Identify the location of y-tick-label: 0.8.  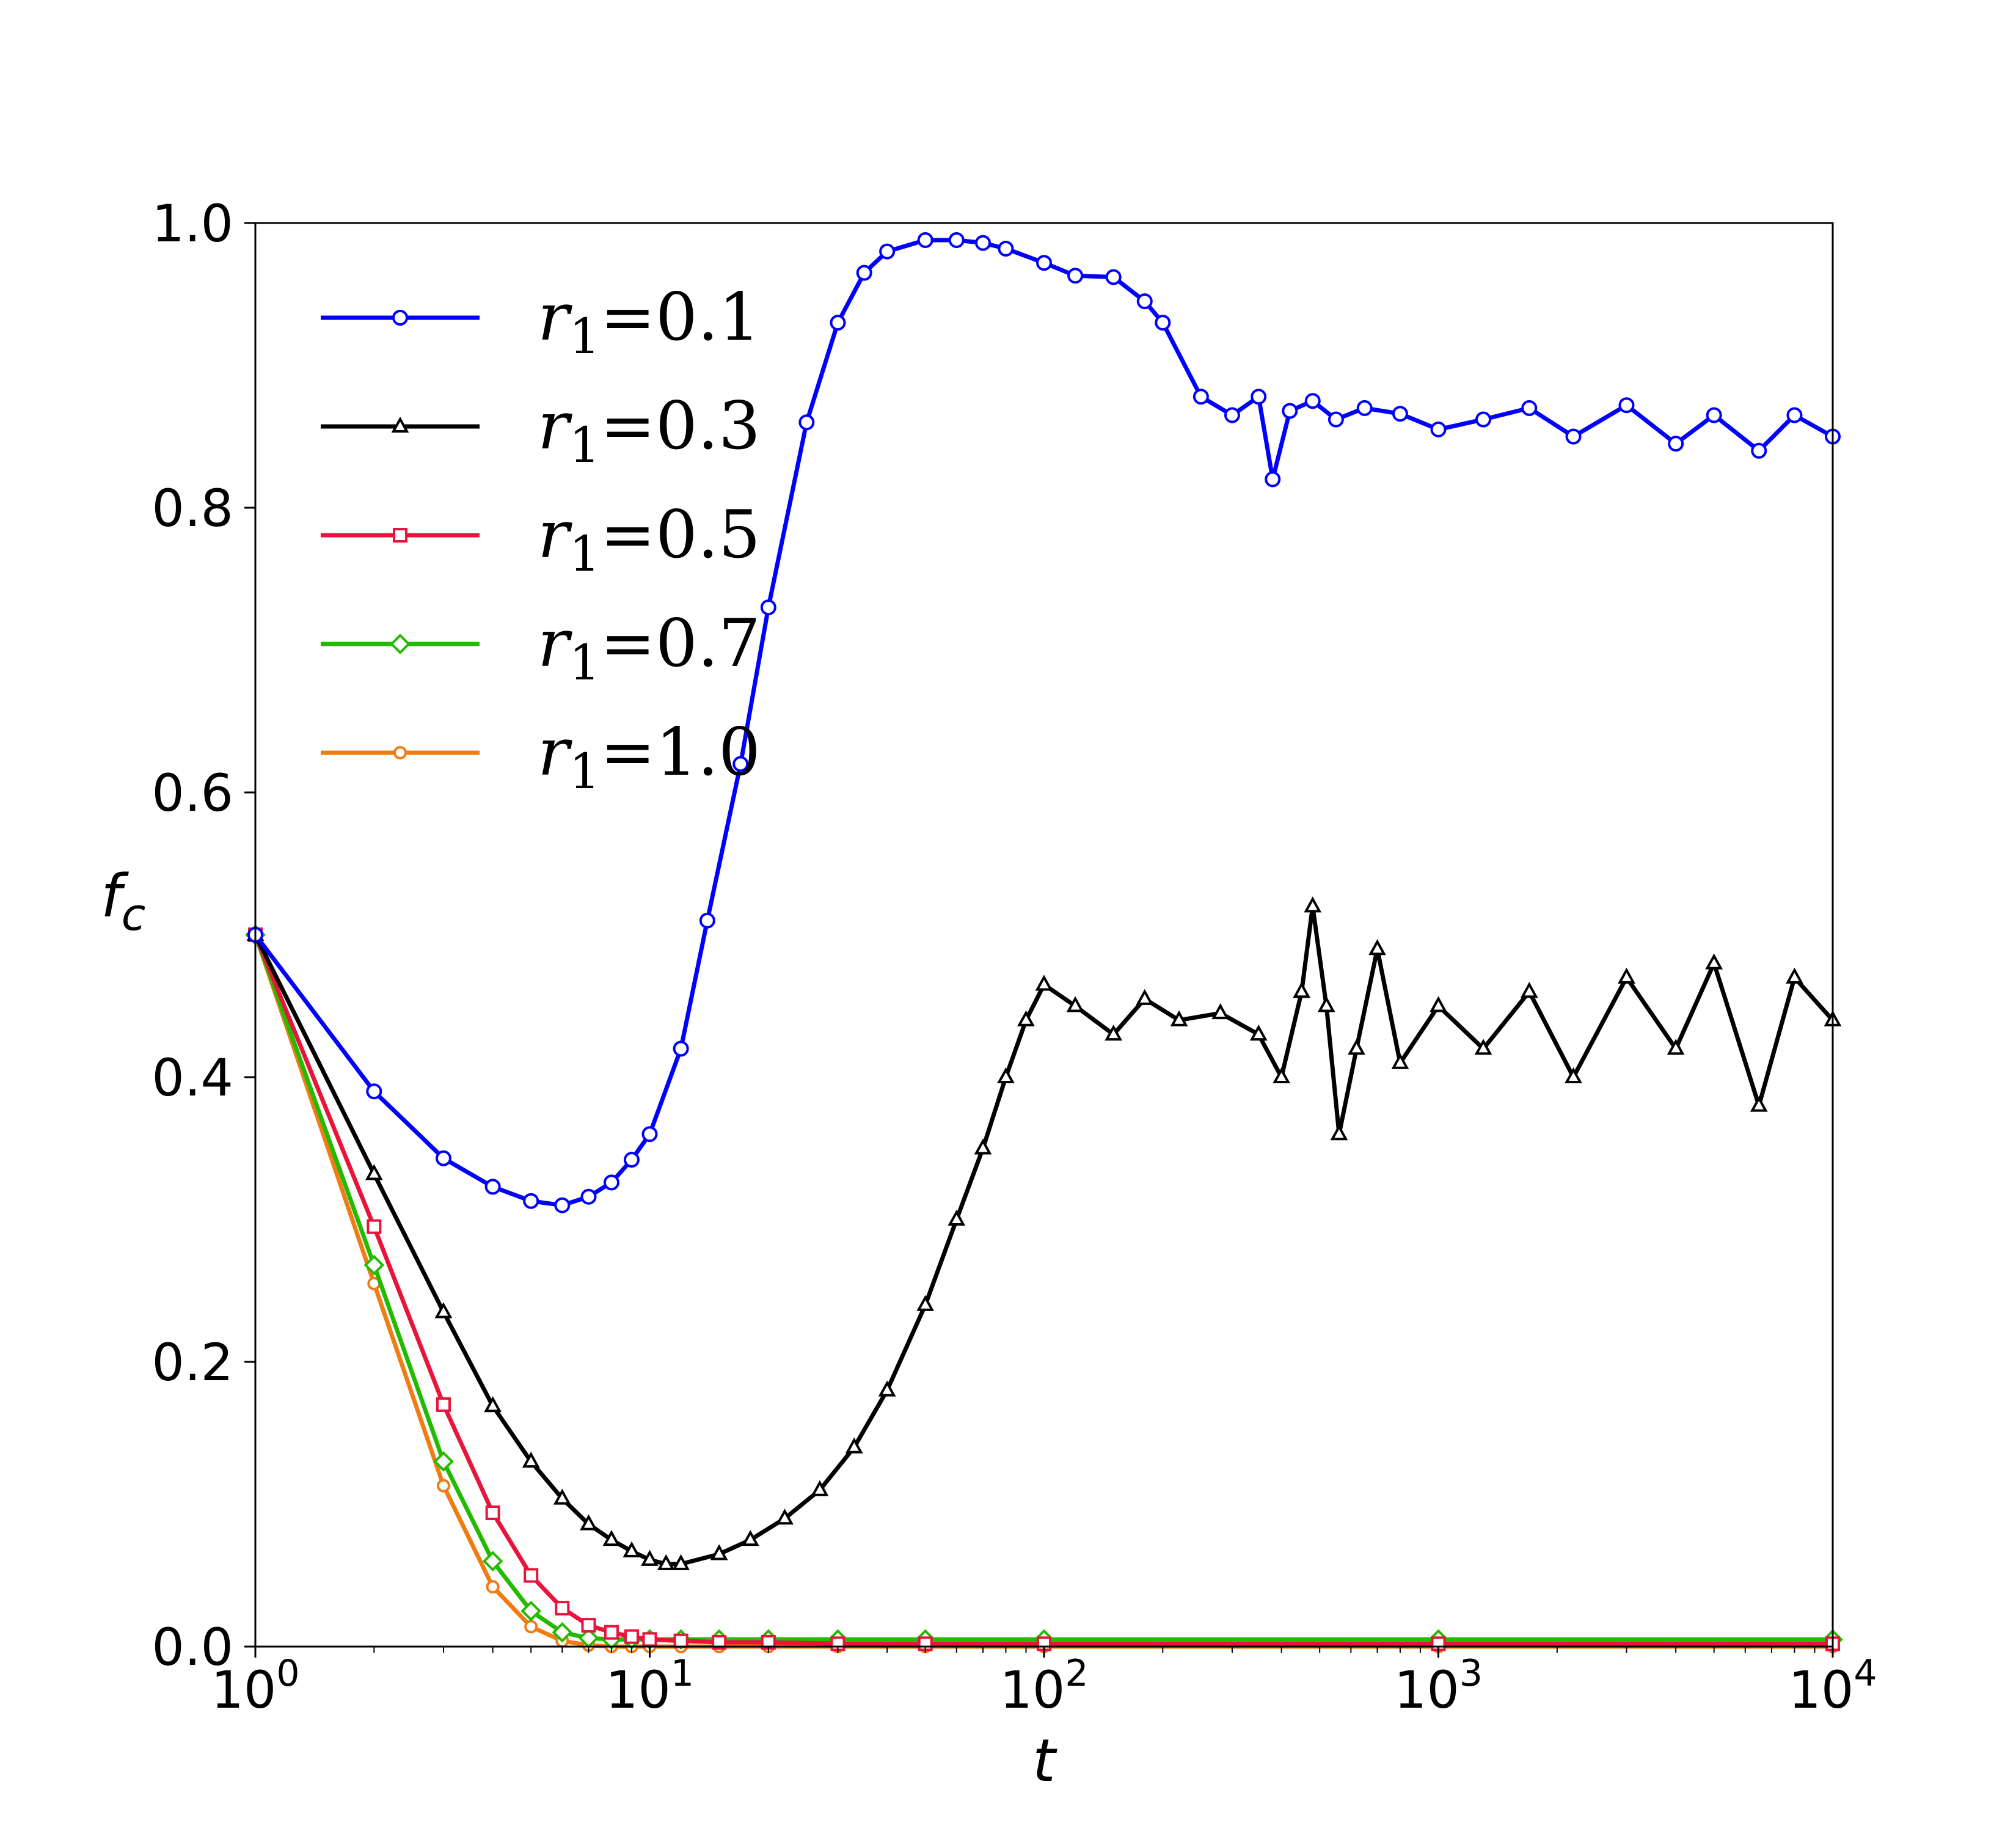
(193, 508).